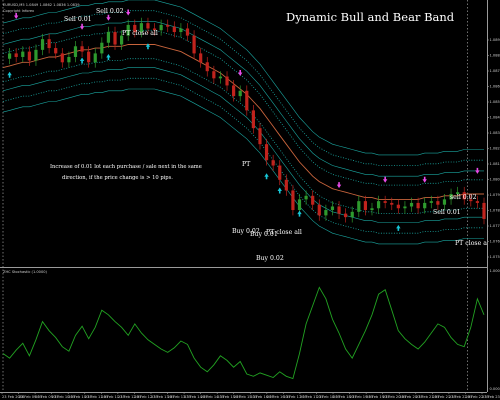 The width and height of the screenshot is (500, 400). What do you see at coordinates (495, 389) in the screenshot?
I see `oscillator-axis-label: 0.0000` at bounding box center [495, 389].